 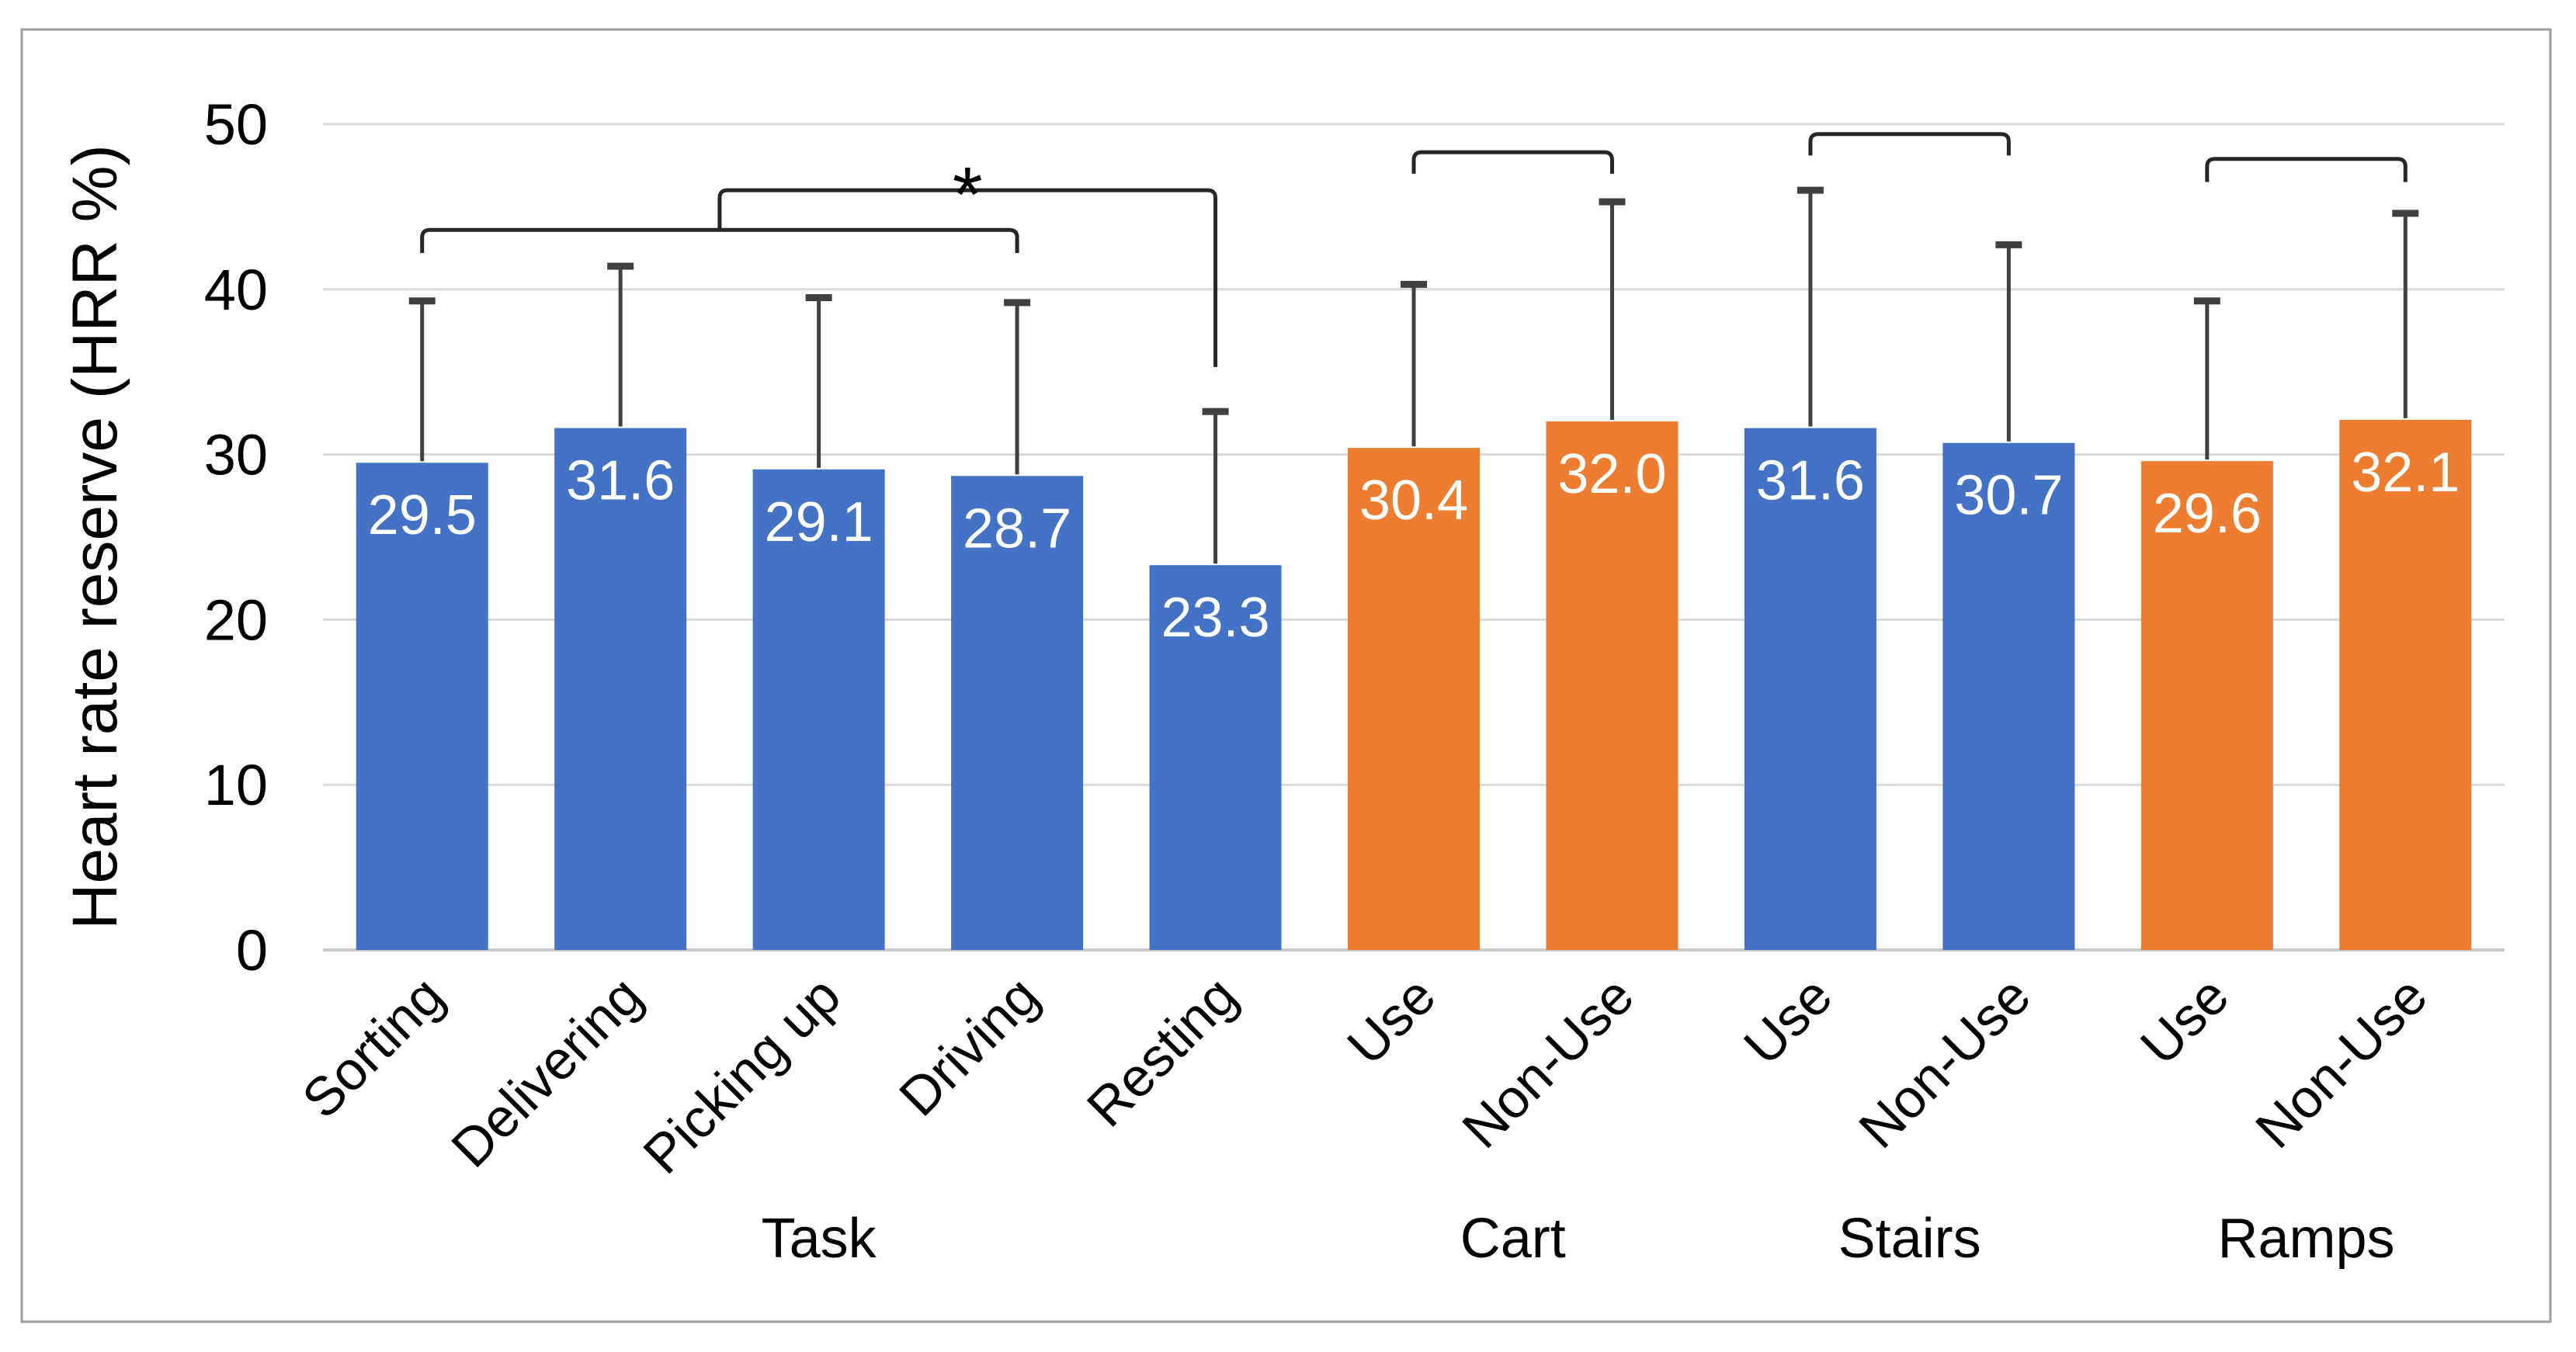 What do you see at coordinates (2008, 696) in the screenshot?
I see `bar-stairs-non-use` at bounding box center [2008, 696].